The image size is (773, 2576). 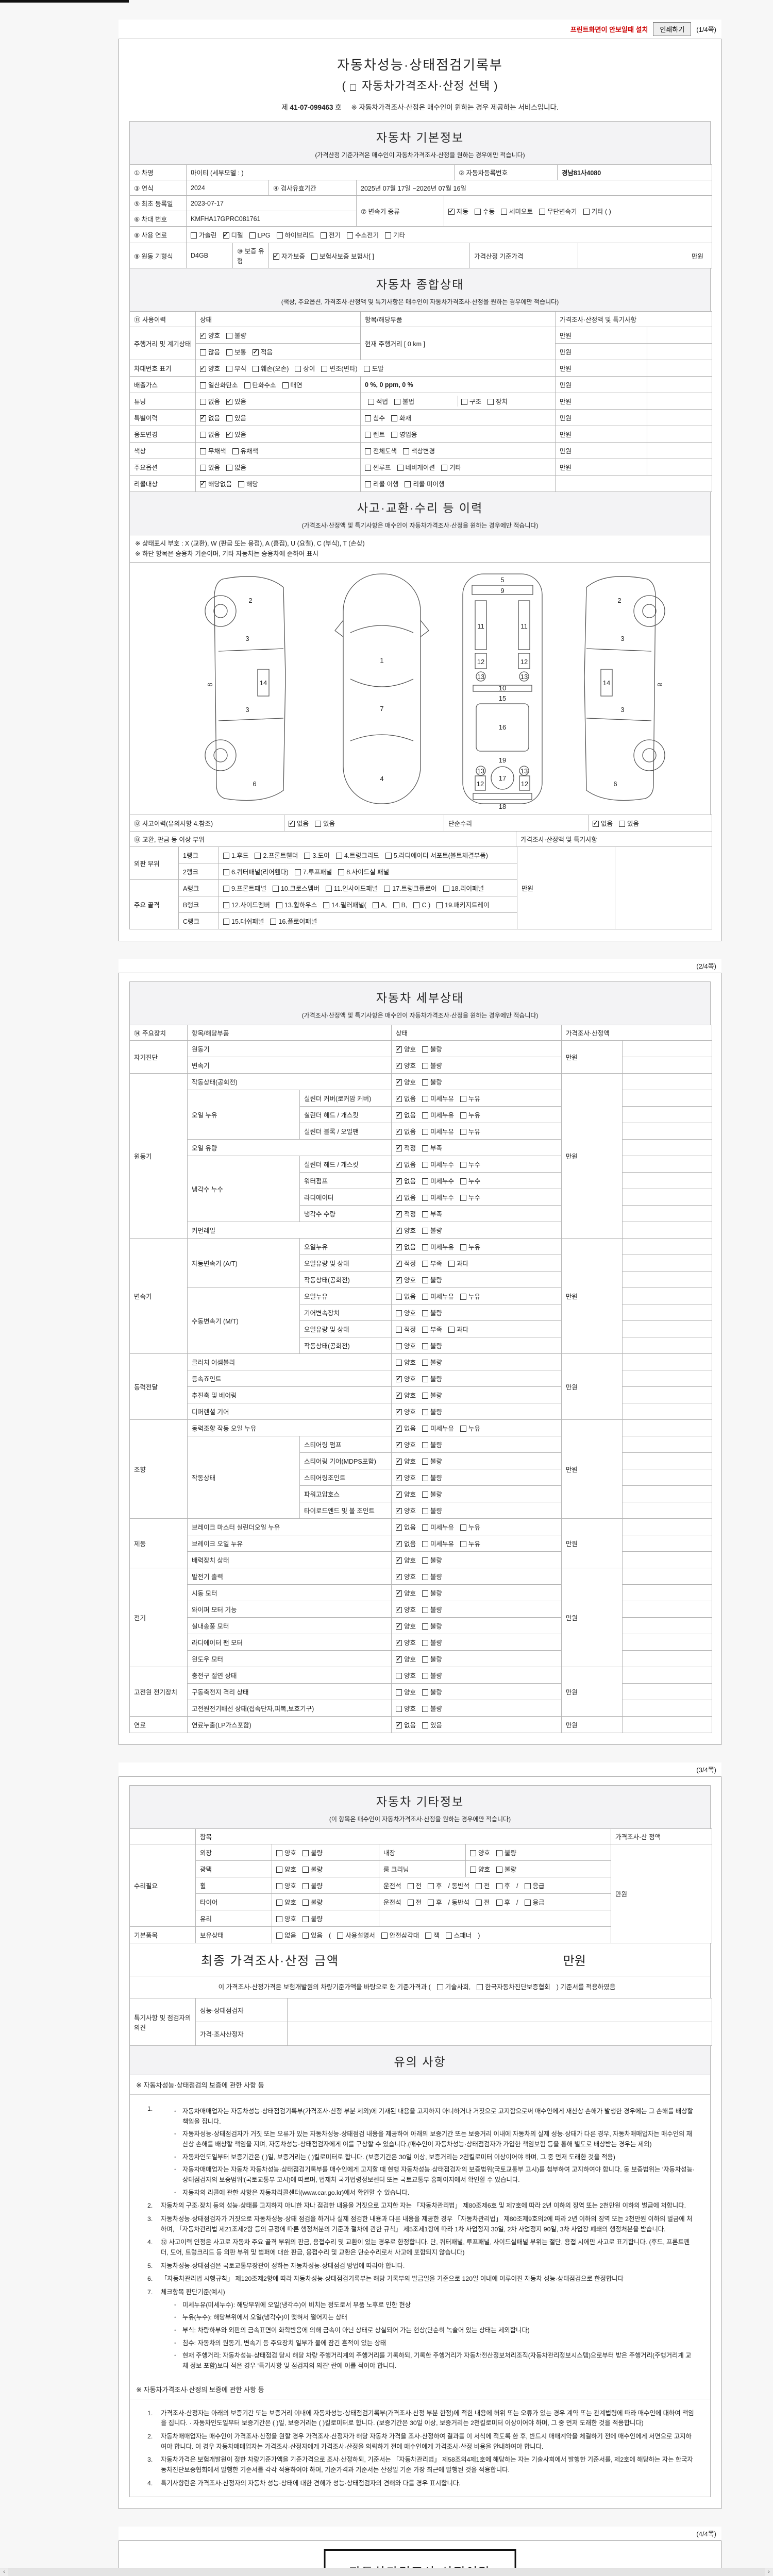 I want to click on svg-text: 13, so click(x=480, y=771).